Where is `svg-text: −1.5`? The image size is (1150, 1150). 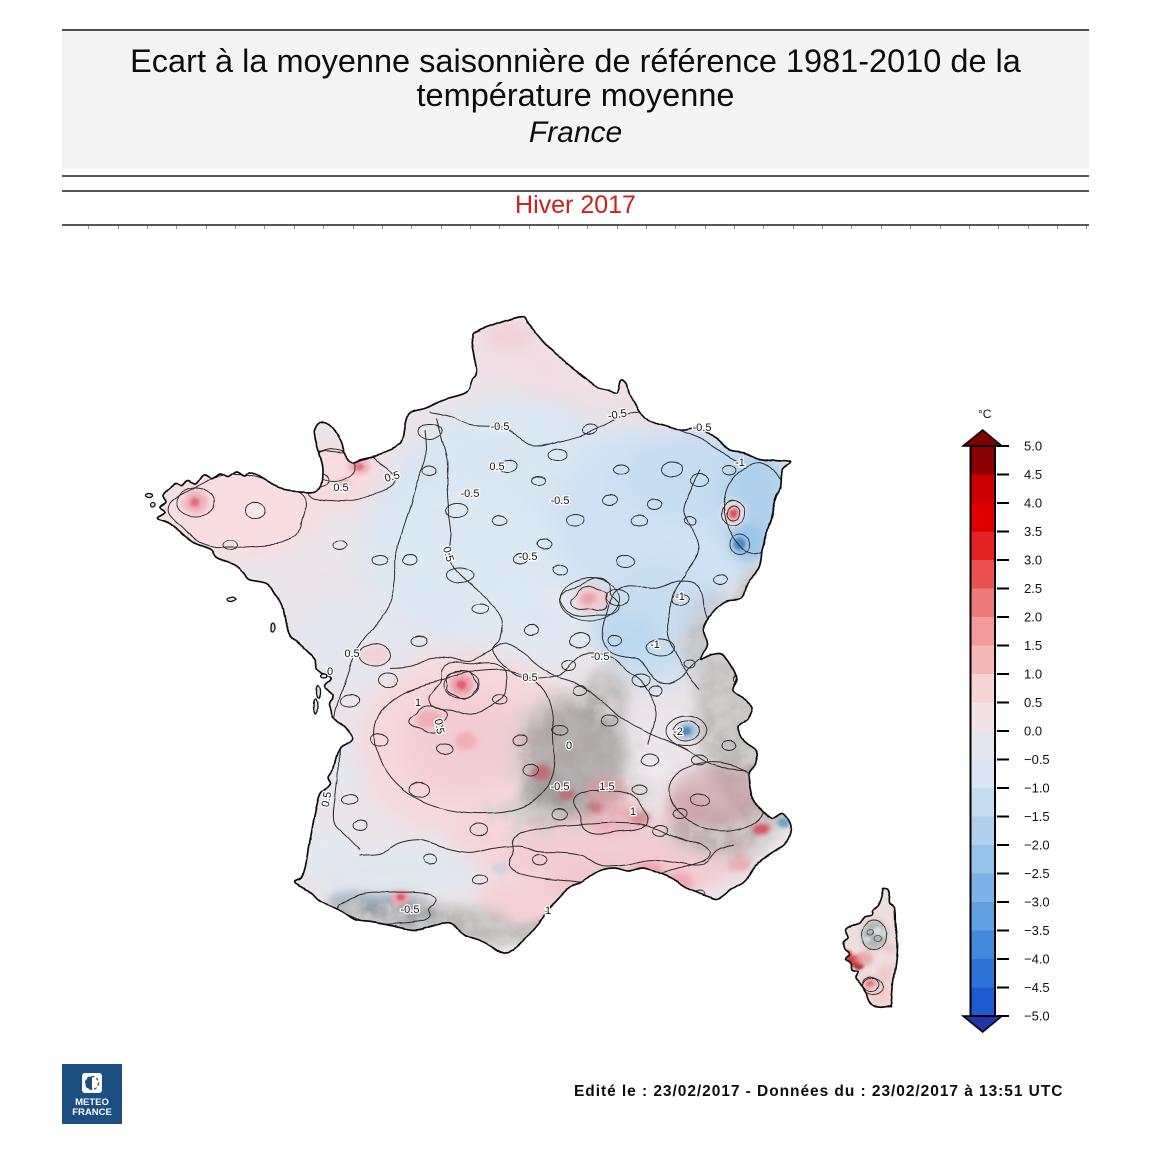 svg-text: −1.5 is located at coordinates (1037, 816).